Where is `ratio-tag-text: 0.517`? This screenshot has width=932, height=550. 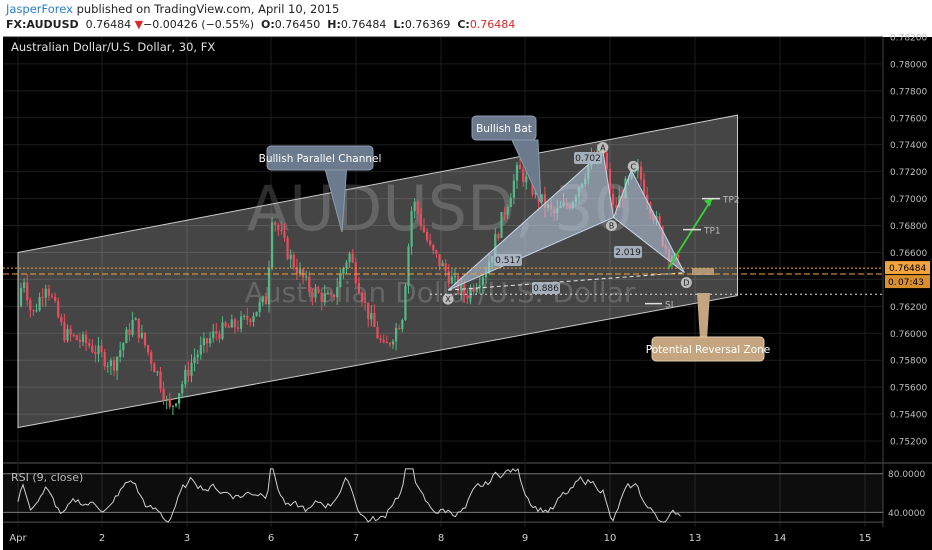 ratio-tag-text: 0.517 is located at coordinates (508, 261).